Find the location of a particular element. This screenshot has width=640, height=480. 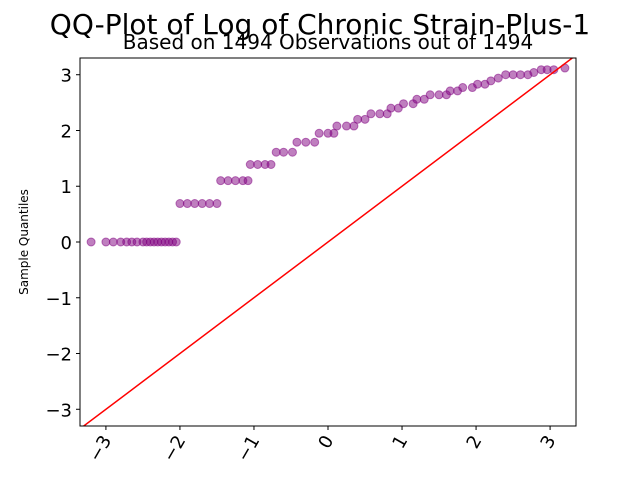

y-axis-label: Sample Quantiles is located at coordinates (24, 242).